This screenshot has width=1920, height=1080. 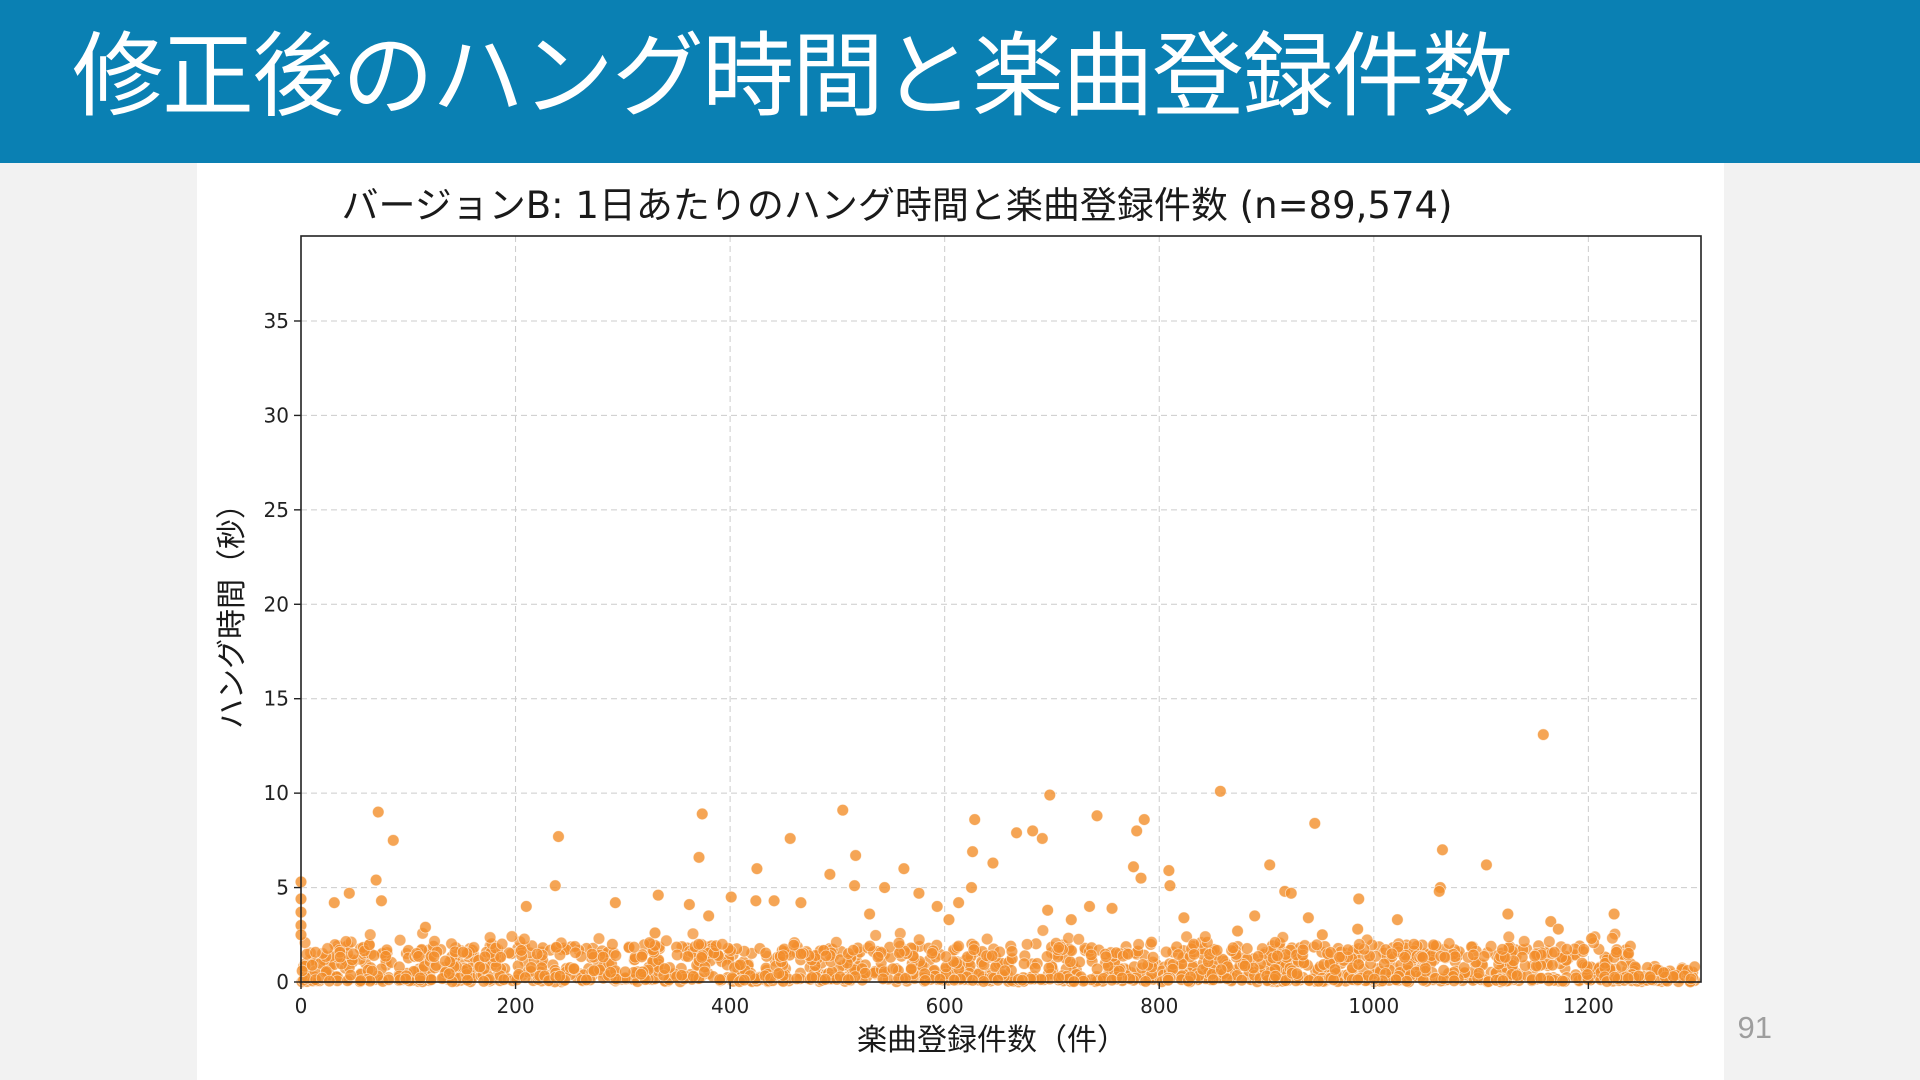 What do you see at coordinates (276, 793) in the screenshot?
I see `y-tick-label: 10` at bounding box center [276, 793].